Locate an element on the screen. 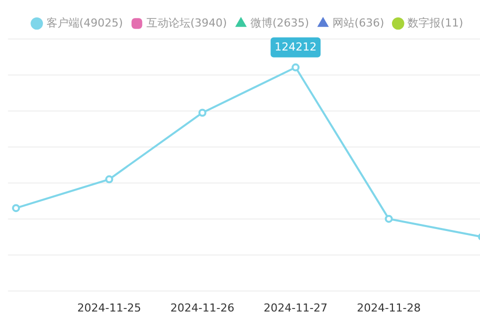 This screenshot has height=320, width=480. data-label: 124212 is located at coordinates (295, 47).